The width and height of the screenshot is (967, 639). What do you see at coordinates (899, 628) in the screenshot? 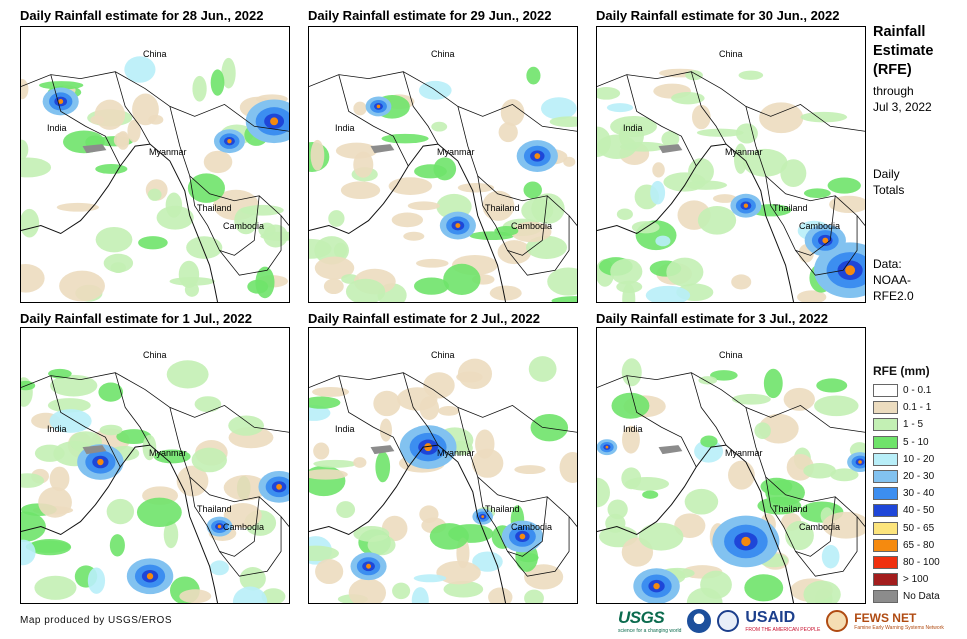
I see `fews-tagline: Famine Early Warning Systems Network` at bounding box center [899, 628].